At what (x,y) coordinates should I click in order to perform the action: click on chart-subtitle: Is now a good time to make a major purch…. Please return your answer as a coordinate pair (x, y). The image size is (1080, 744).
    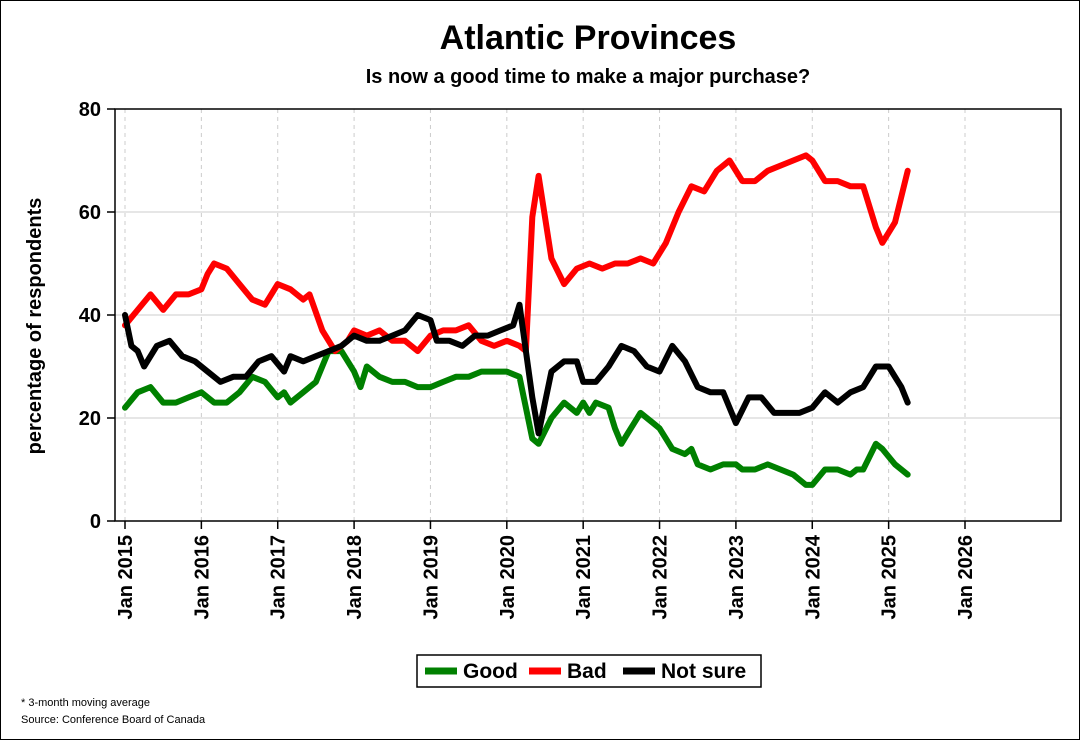
    Looking at the image, I should click on (588, 77).